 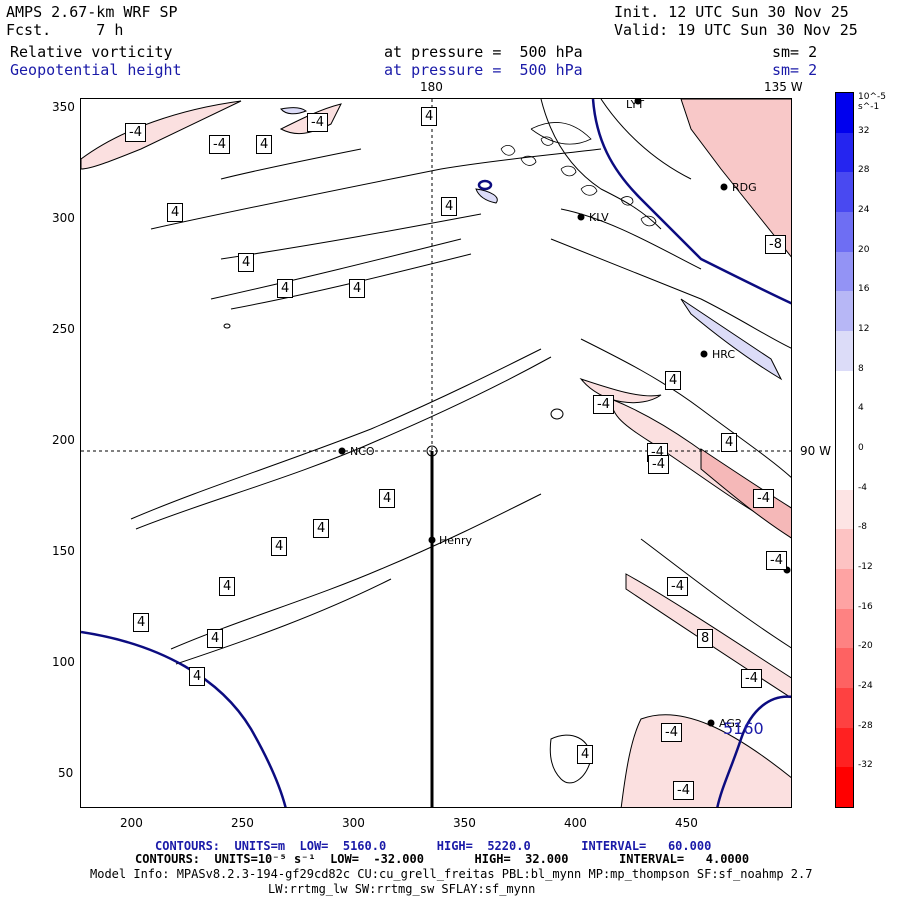 I want to click on y-tick: 250, so click(x=63, y=329).